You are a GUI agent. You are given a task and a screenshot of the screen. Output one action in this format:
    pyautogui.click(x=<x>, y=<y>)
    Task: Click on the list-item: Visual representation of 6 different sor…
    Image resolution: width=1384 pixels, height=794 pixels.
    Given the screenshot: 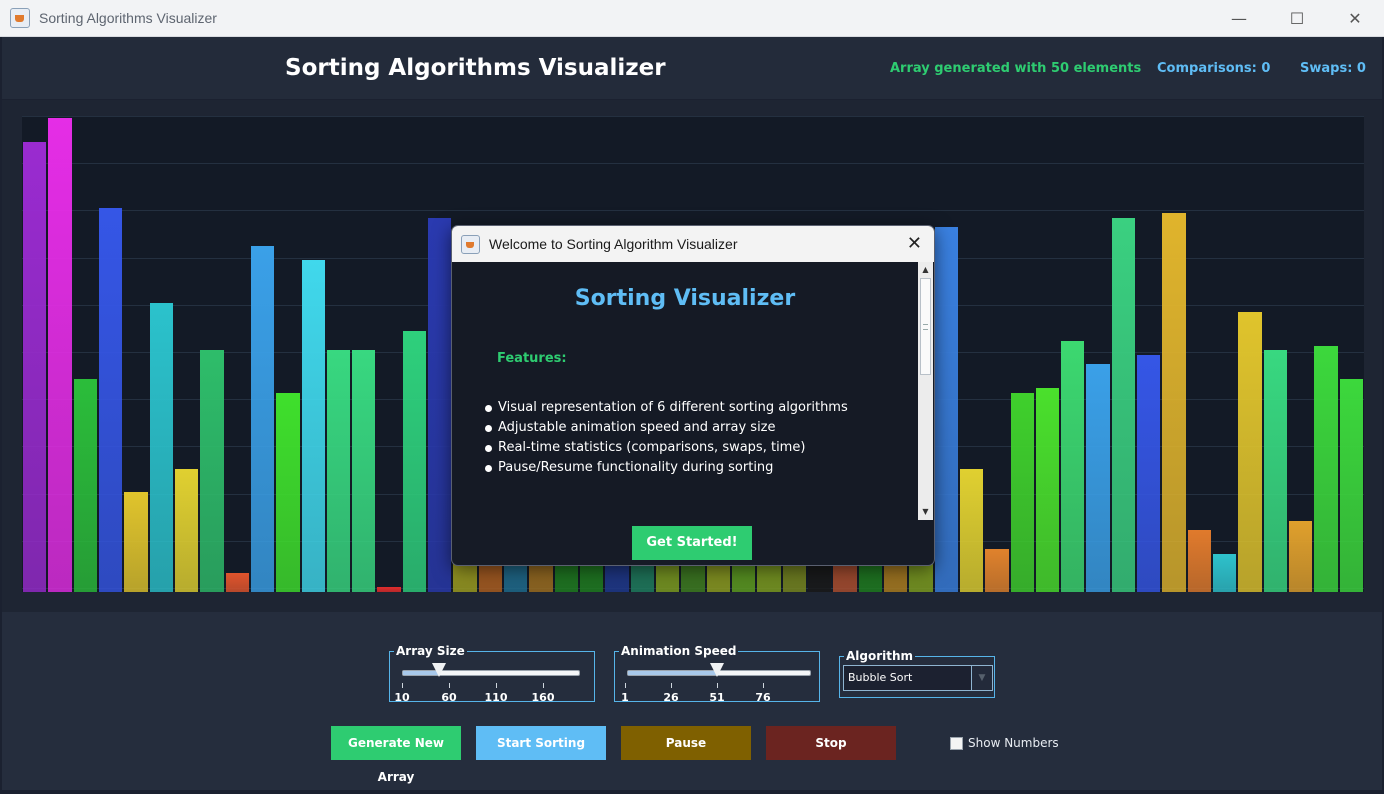 What is the action you would take?
    pyautogui.click(x=666, y=408)
    